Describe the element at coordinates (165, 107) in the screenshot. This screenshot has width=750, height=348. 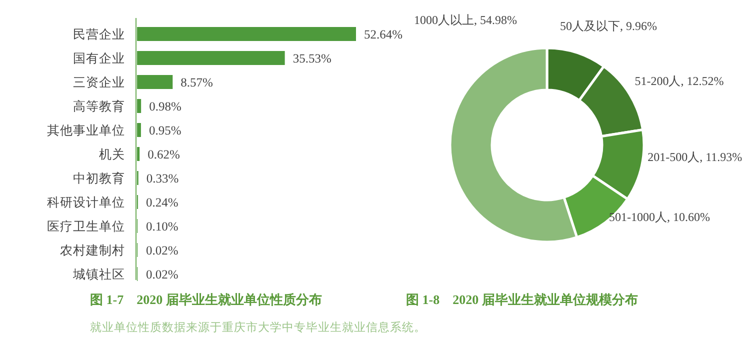
I see `data-label: 0.98%` at that location.